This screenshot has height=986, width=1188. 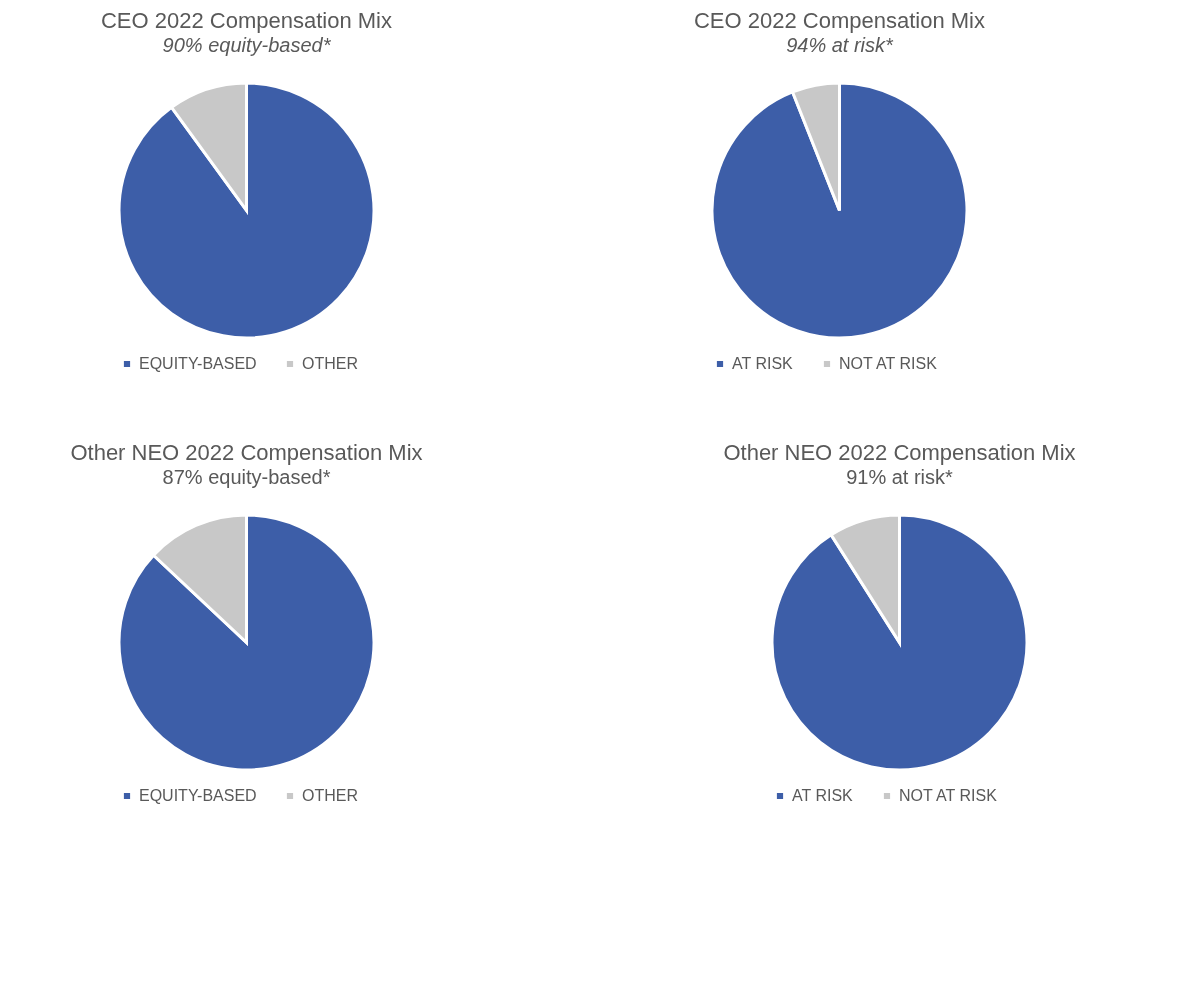 I want to click on chart-subtitle: 91% at risk*, so click(x=900, y=477).